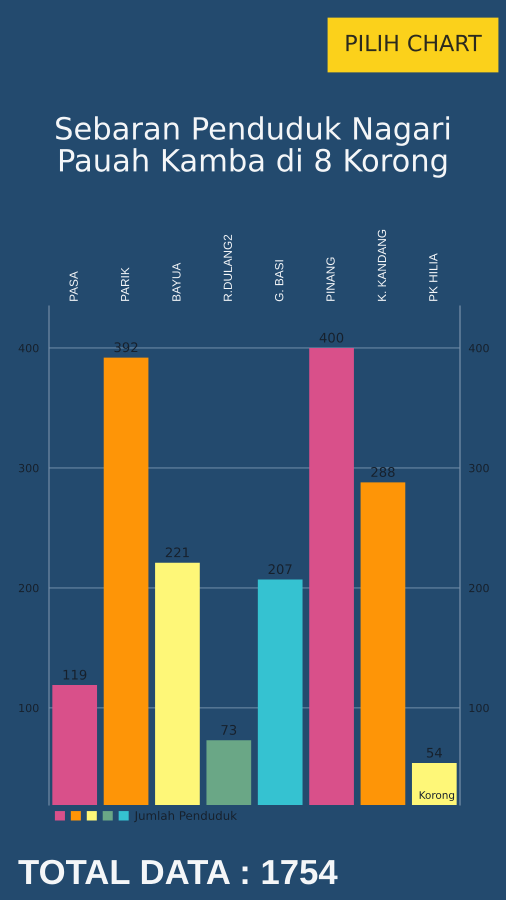  I want to click on chart-title: Sebaran Penduduk Nagari Pauah Kamba di 8 Korong, so click(253, 147).